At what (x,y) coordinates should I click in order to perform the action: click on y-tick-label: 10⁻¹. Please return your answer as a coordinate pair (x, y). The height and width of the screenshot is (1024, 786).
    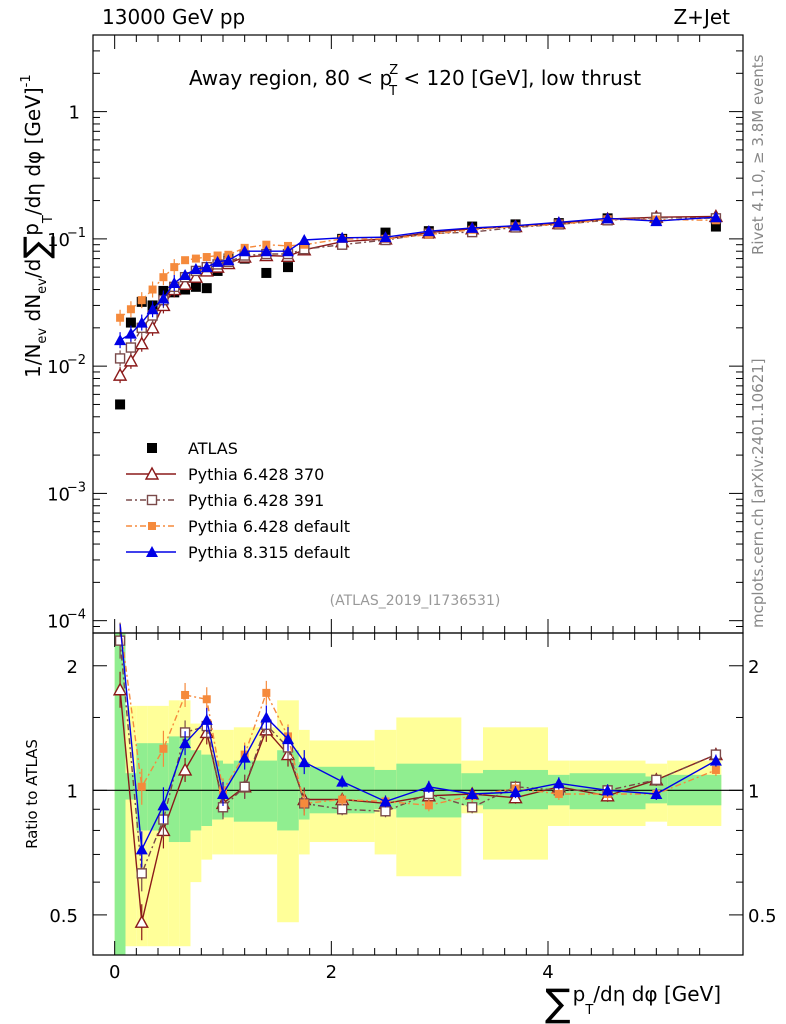
    Looking at the image, I should click on (66, 238).